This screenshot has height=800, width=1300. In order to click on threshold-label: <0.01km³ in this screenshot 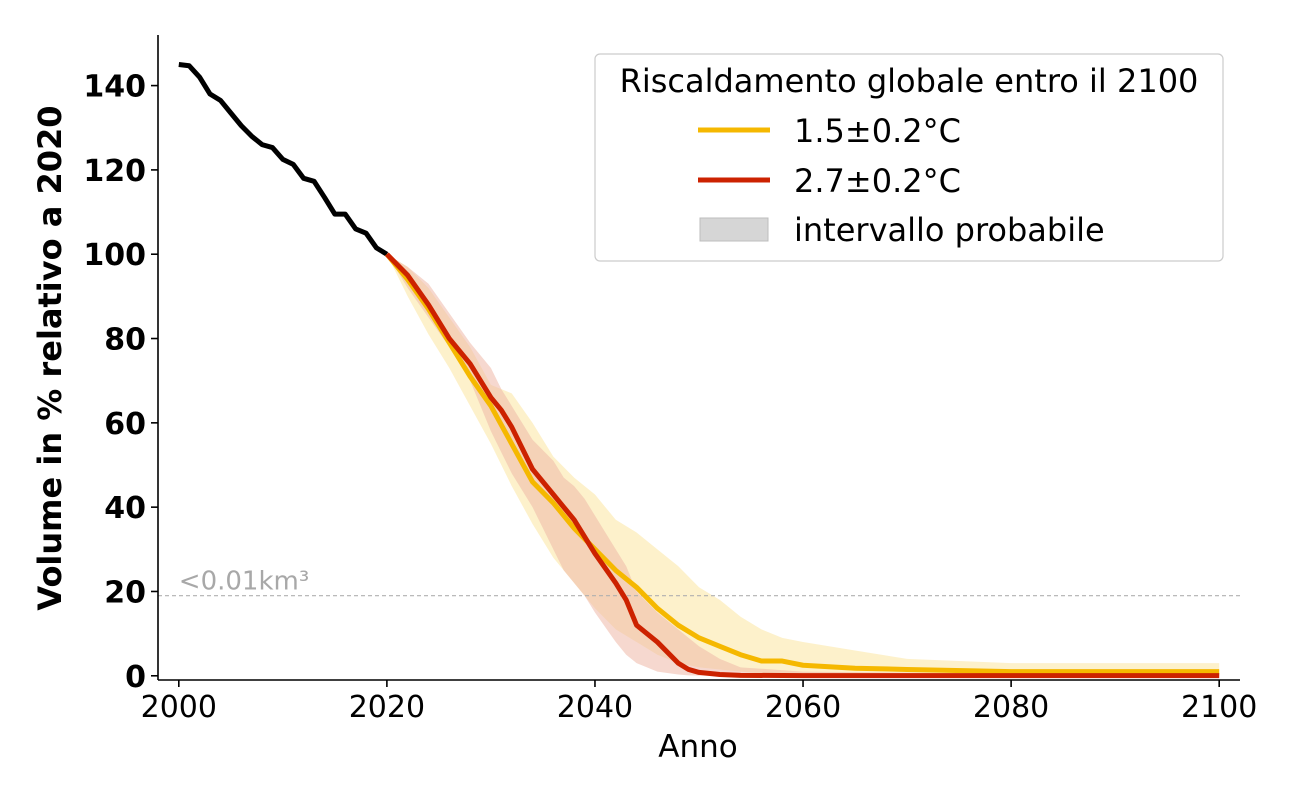, I will do `click(244, 582)`.